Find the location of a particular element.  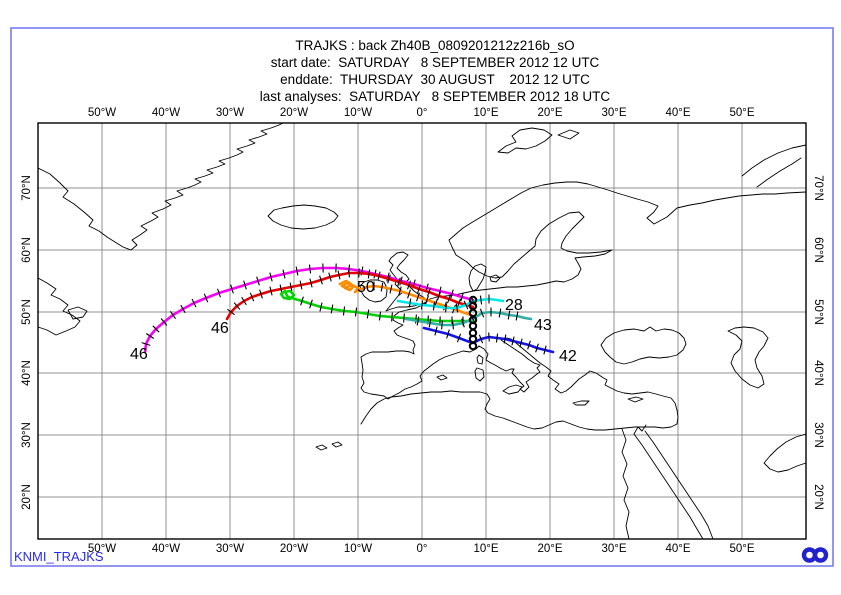

trajectory-label-teal: 43 is located at coordinates (543, 325).